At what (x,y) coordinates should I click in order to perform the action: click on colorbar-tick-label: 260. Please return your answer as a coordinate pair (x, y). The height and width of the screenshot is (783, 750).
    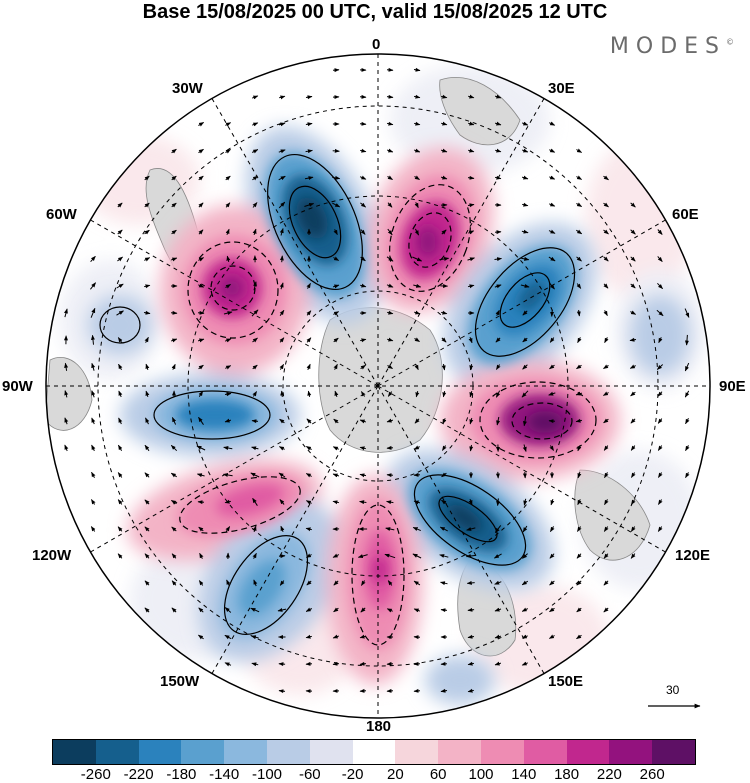
    Looking at the image, I should click on (652, 774).